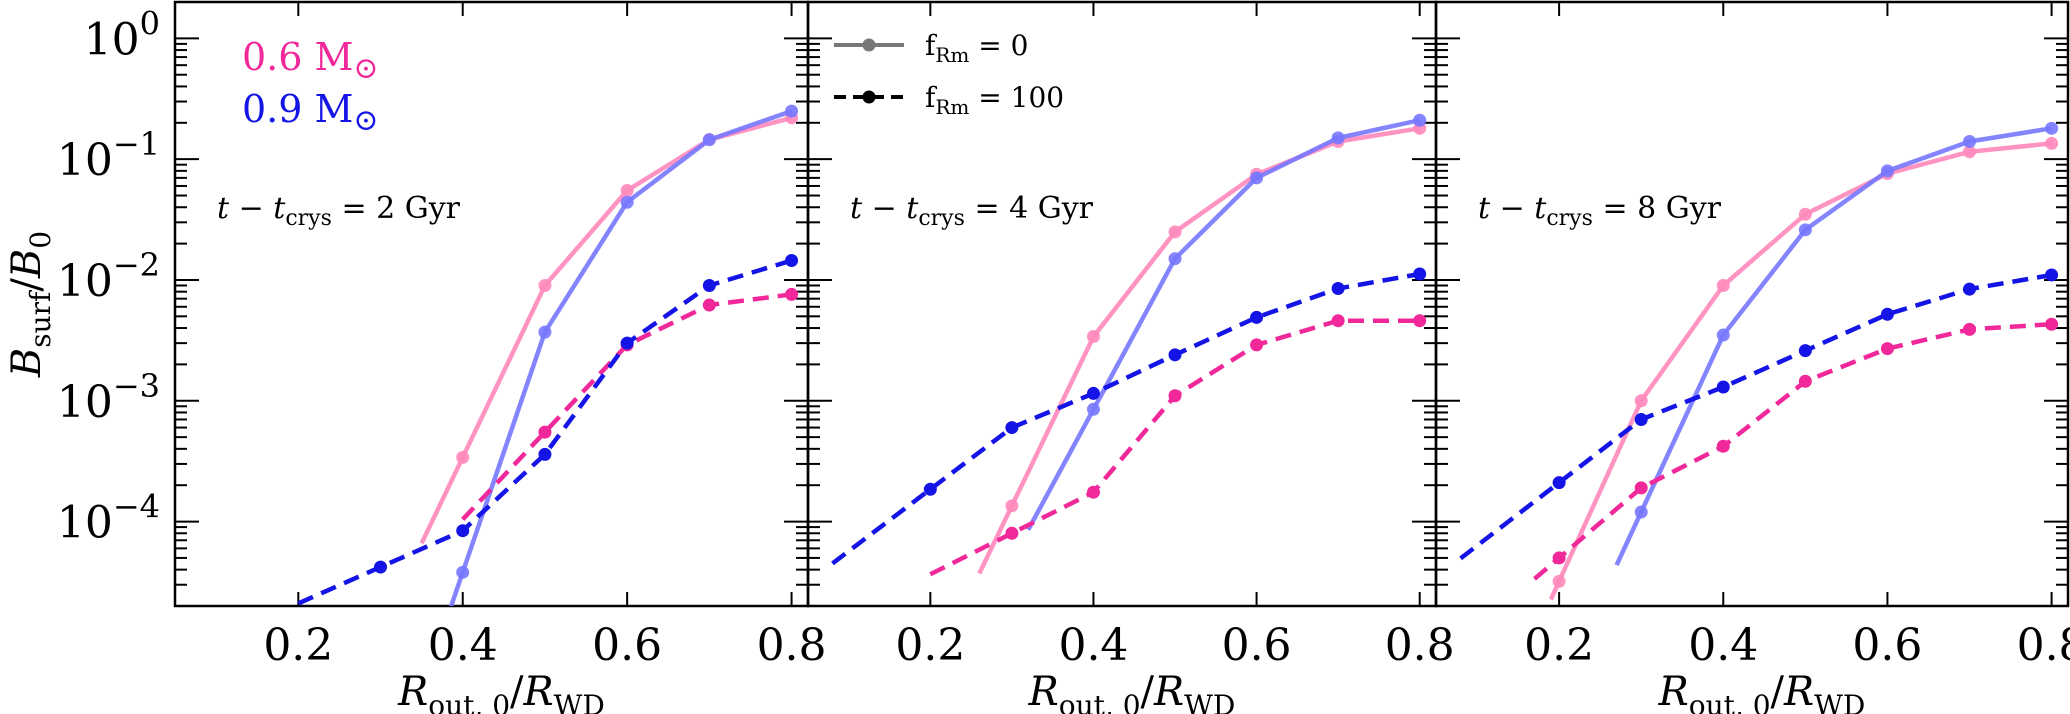 Image resolution: width=2070 pixels, height=714 pixels. What do you see at coordinates (108, 276) in the screenshot?
I see `y-tick-label: 10⁻²` at bounding box center [108, 276].